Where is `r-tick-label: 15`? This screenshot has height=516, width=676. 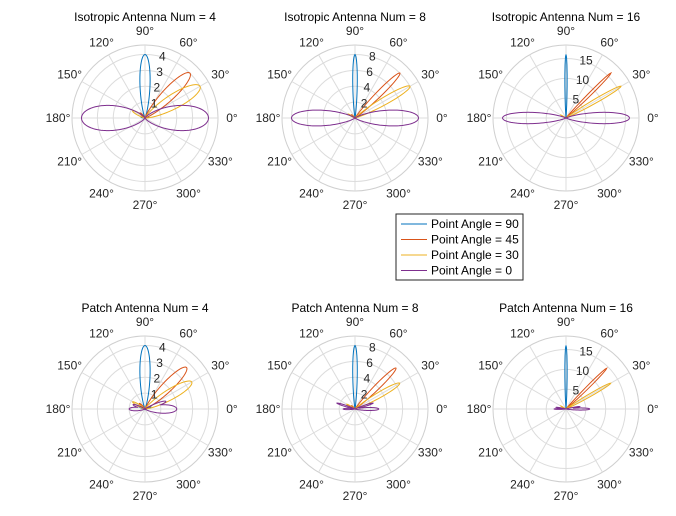
r-tick-label: 15 is located at coordinates (586, 351).